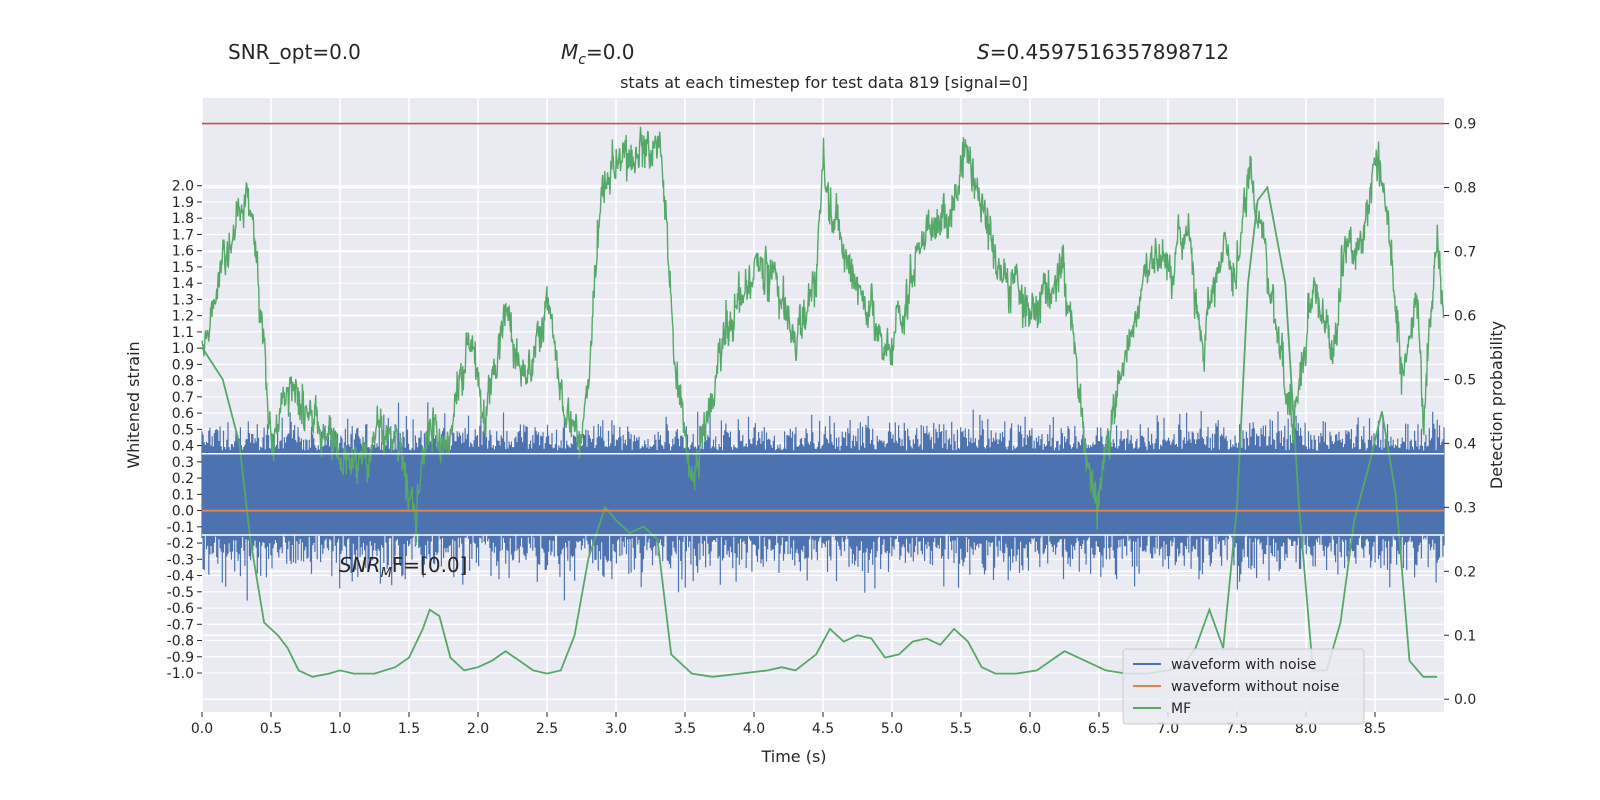 The height and width of the screenshot is (800, 1600). I want to click on y-left-tick-label: 0.7, so click(183, 398).